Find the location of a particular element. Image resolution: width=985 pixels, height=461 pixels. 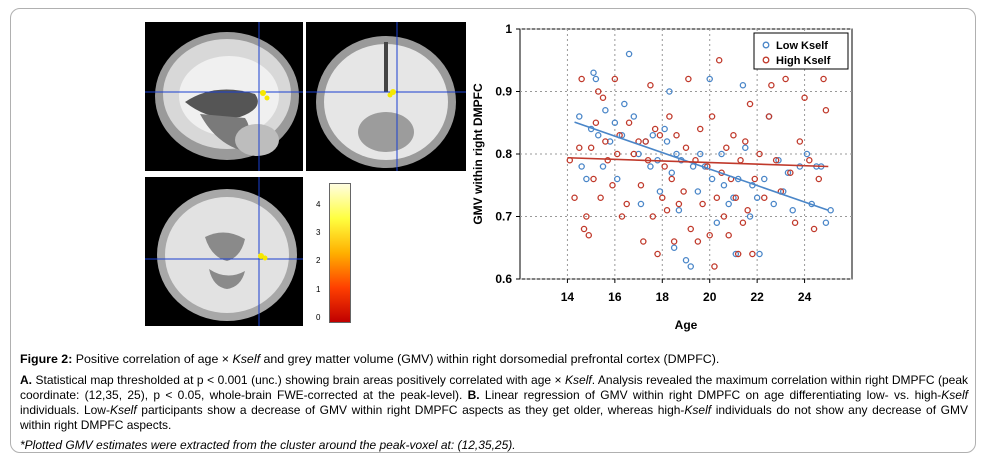

y-tick-label: 0.6 is located at coordinates (503, 279).